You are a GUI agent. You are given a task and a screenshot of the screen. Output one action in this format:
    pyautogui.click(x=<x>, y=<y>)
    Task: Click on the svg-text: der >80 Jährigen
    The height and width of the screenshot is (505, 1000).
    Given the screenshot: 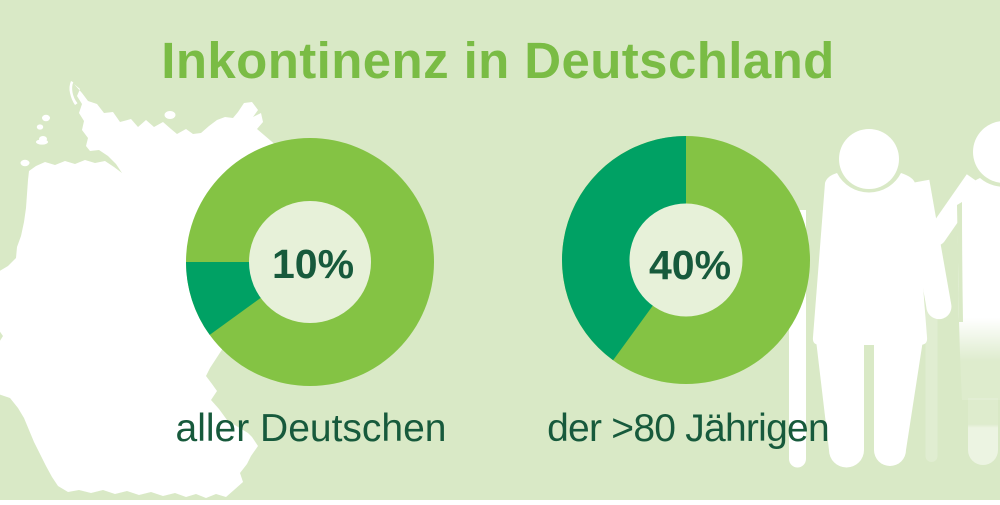 What is the action you would take?
    pyautogui.click(x=688, y=428)
    